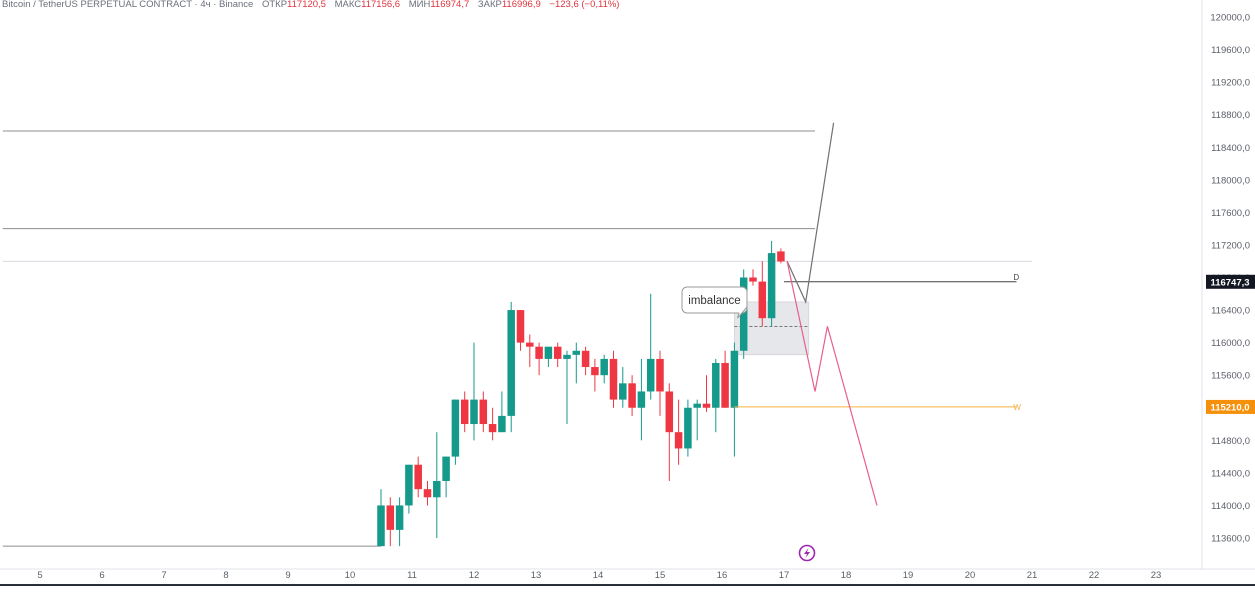  Describe the element at coordinates (722, 575) in the screenshot. I see `x-tick-label: 16` at that location.